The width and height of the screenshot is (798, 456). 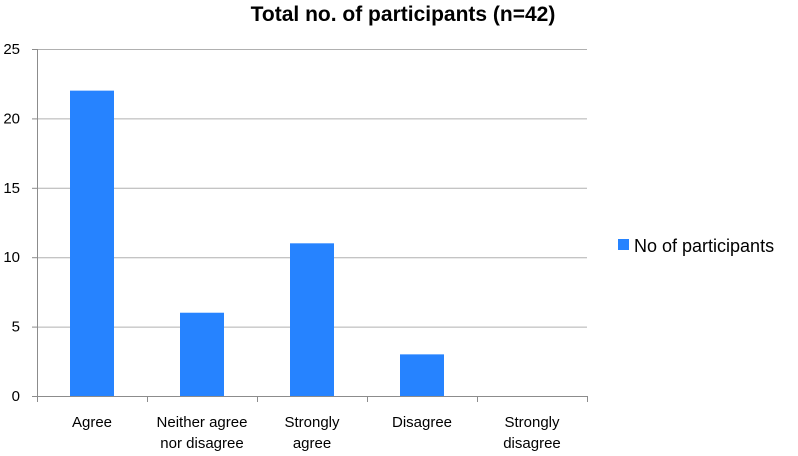 What do you see at coordinates (312, 433) in the screenshot?
I see `x-category-label: Strongly agree` at bounding box center [312, 433].